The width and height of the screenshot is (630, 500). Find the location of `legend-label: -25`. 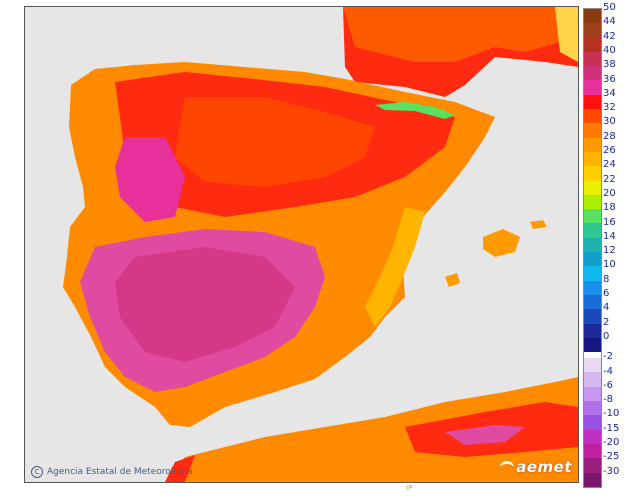

legend-label: -25 is located at coordinates (611, 457).